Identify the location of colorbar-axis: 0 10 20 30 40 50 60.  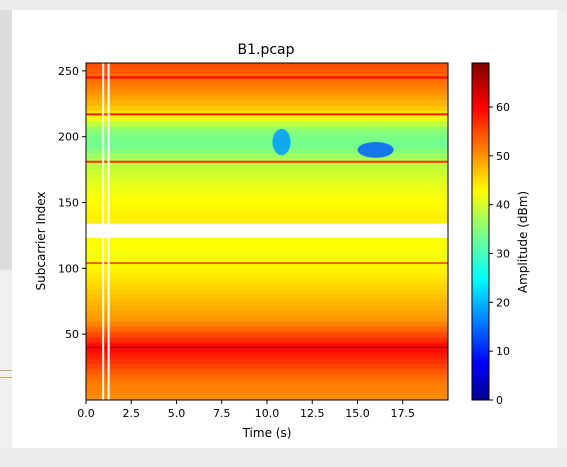
(499, 254).